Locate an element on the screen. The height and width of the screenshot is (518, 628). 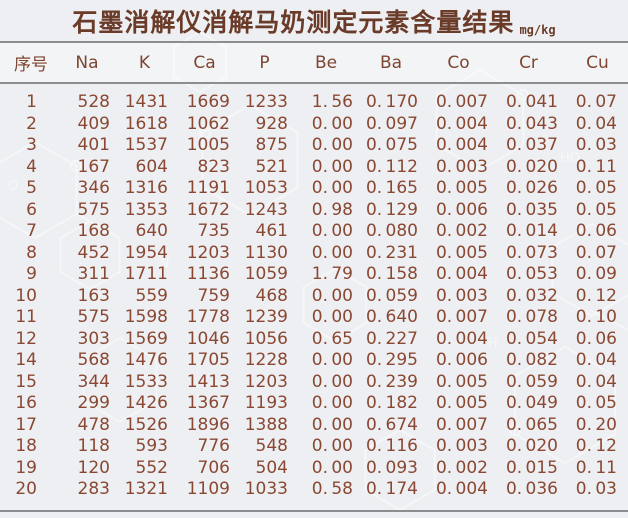
table-cell: 0. 036 is located at coordinates (531, 489).